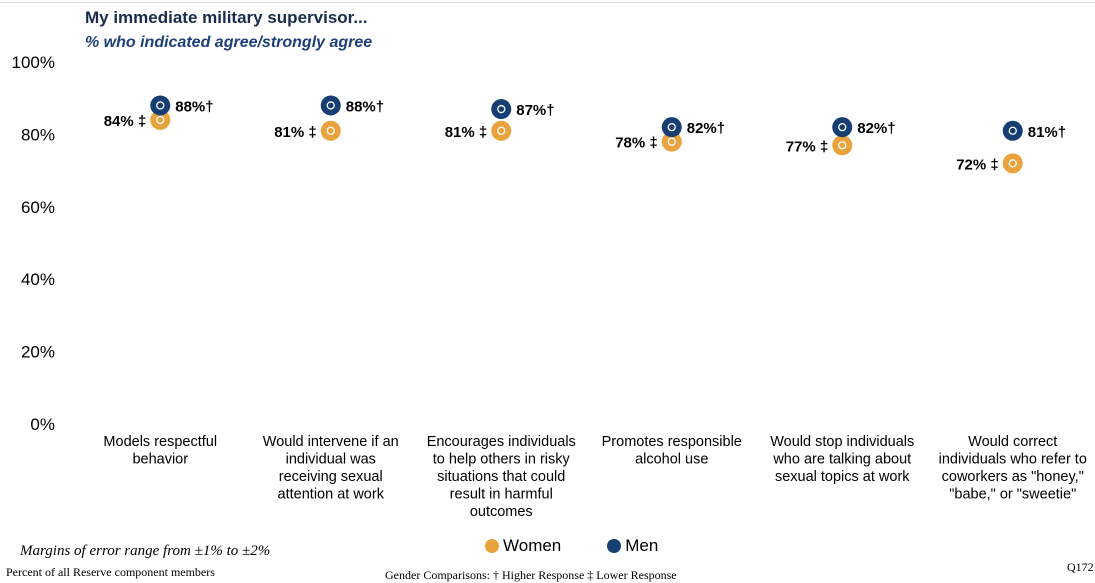  I want to click on x-category-label: Would stop individuals, so click(842, 442).